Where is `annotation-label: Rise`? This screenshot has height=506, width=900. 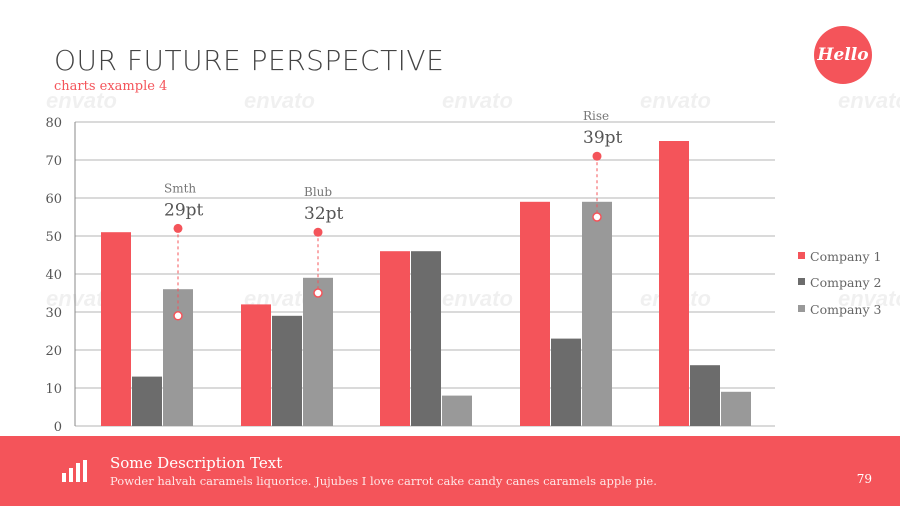
annotation-label: Rise is located at coordinates (596, 116).